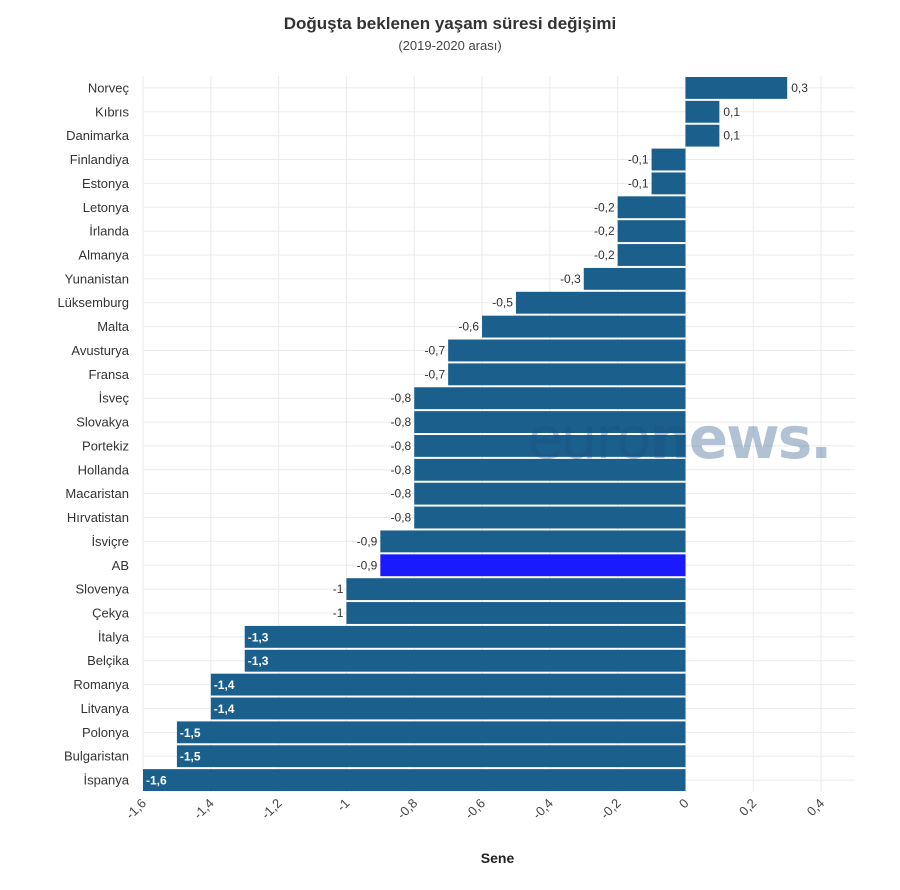  What do you see at coordinates (610, 809) in the screenshot?
I see `x-tick-label: -0,2` at bounding box center [610, 809].